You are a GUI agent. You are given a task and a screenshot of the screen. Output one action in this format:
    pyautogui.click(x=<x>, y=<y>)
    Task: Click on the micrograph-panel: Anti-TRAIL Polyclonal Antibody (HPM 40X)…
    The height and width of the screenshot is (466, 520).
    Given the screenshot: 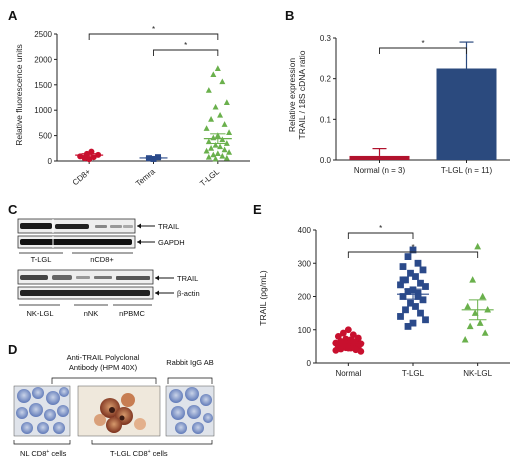 What is the action you would take?
    pyautogui.click(x=114, y=405)
    